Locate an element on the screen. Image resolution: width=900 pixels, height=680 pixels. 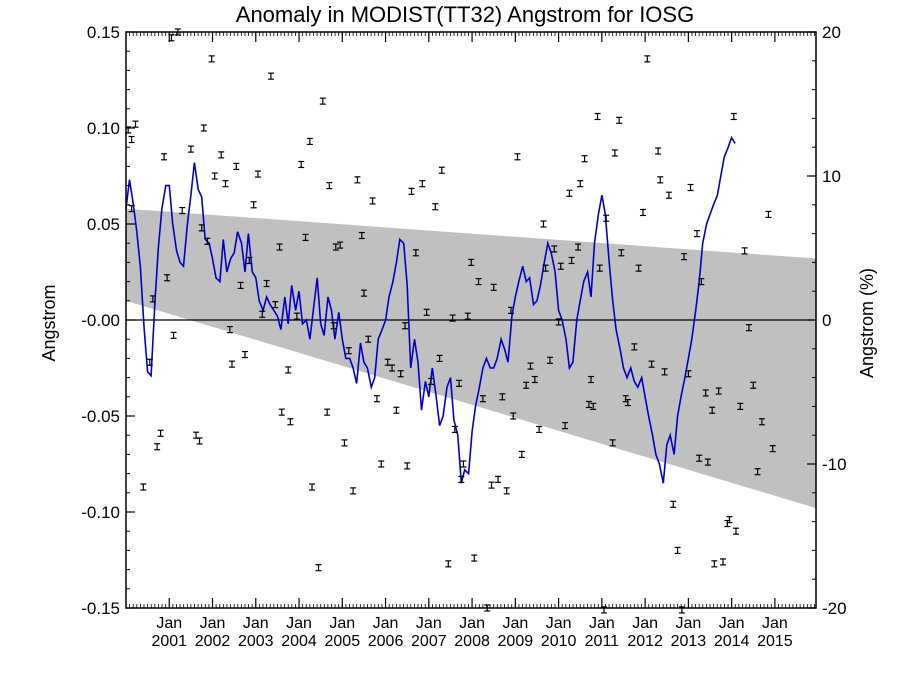
x-tick-year-label: 2001 is located at coordinates (169, 641).